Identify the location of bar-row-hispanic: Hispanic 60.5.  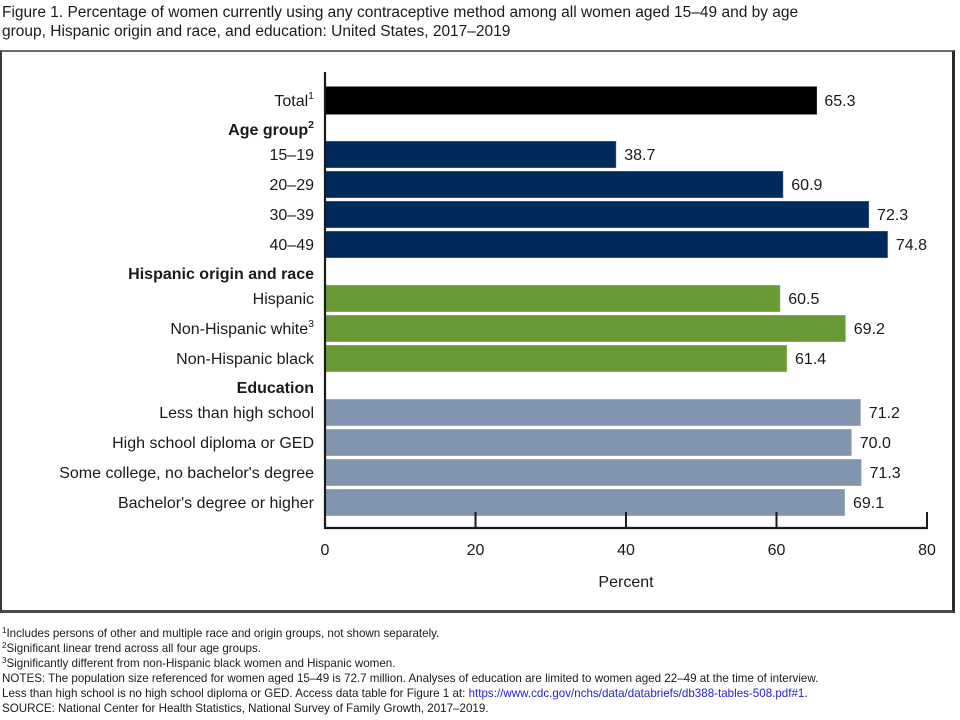
(536, 298).